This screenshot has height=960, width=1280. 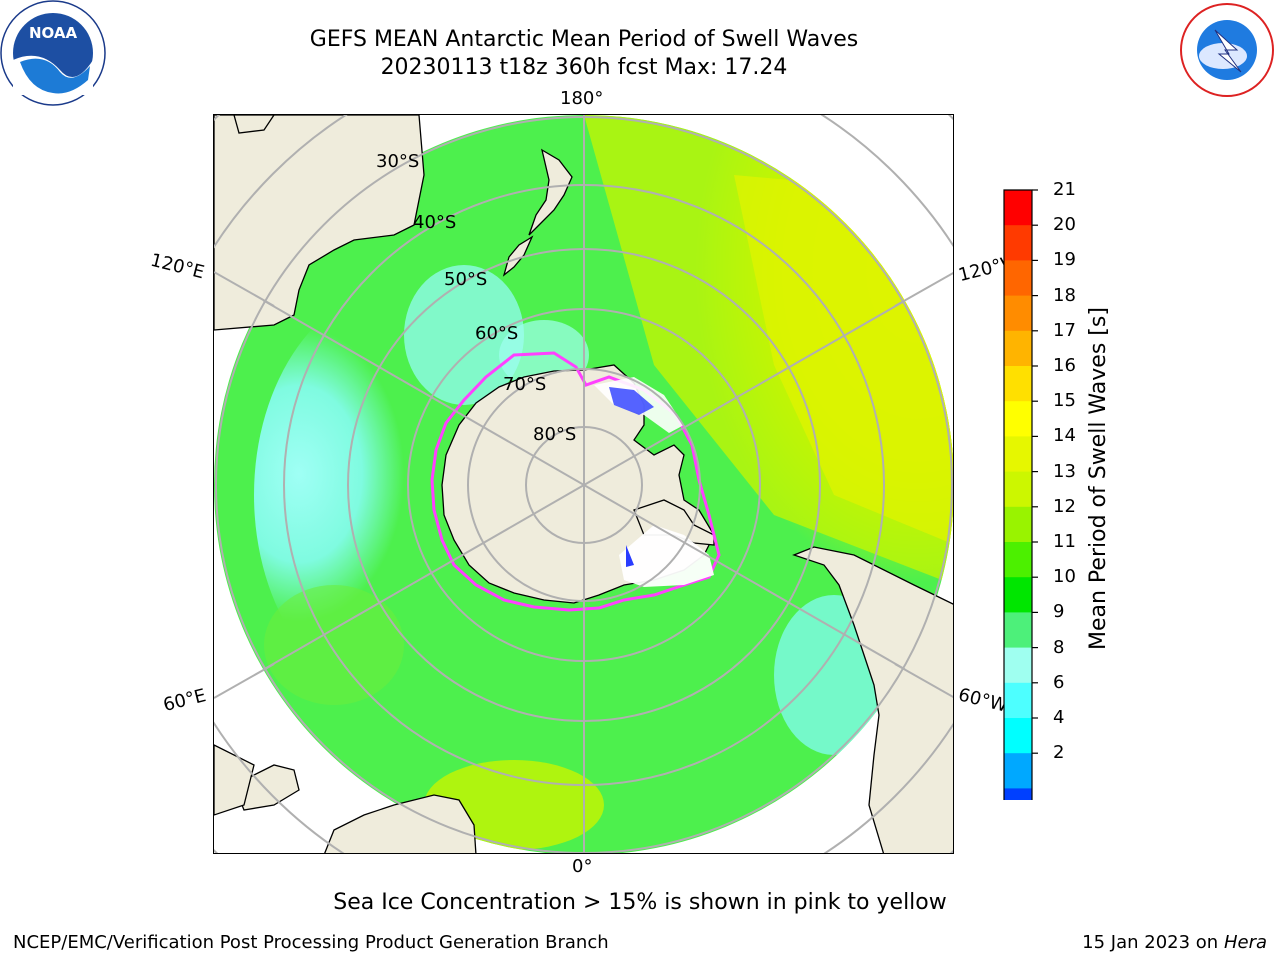 What do you see at coordinates (1064, 506) in the screenshot?
I see `colorbar-tick-label: 12` at bounding box center [1064, 506].